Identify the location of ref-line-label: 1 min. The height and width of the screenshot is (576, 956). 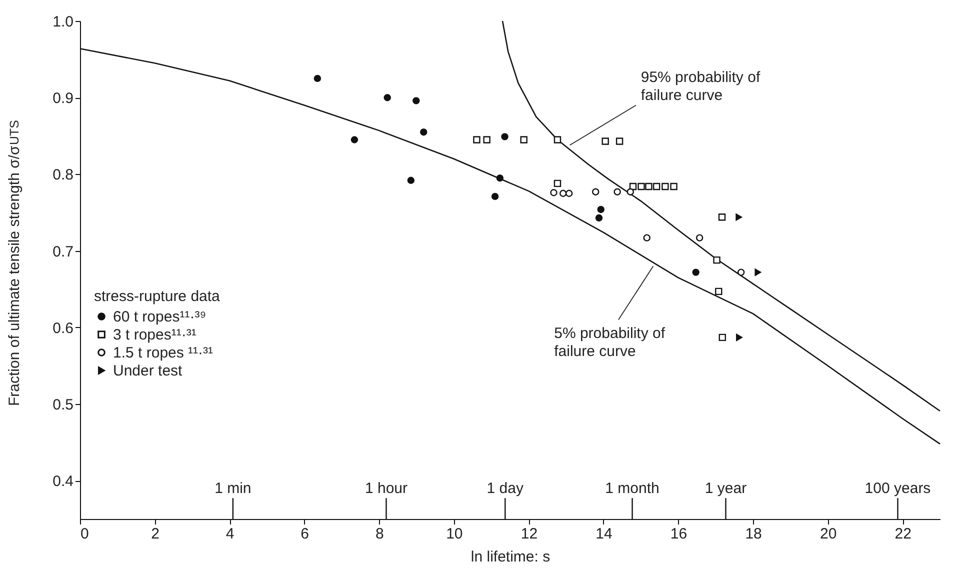
(233, 489).